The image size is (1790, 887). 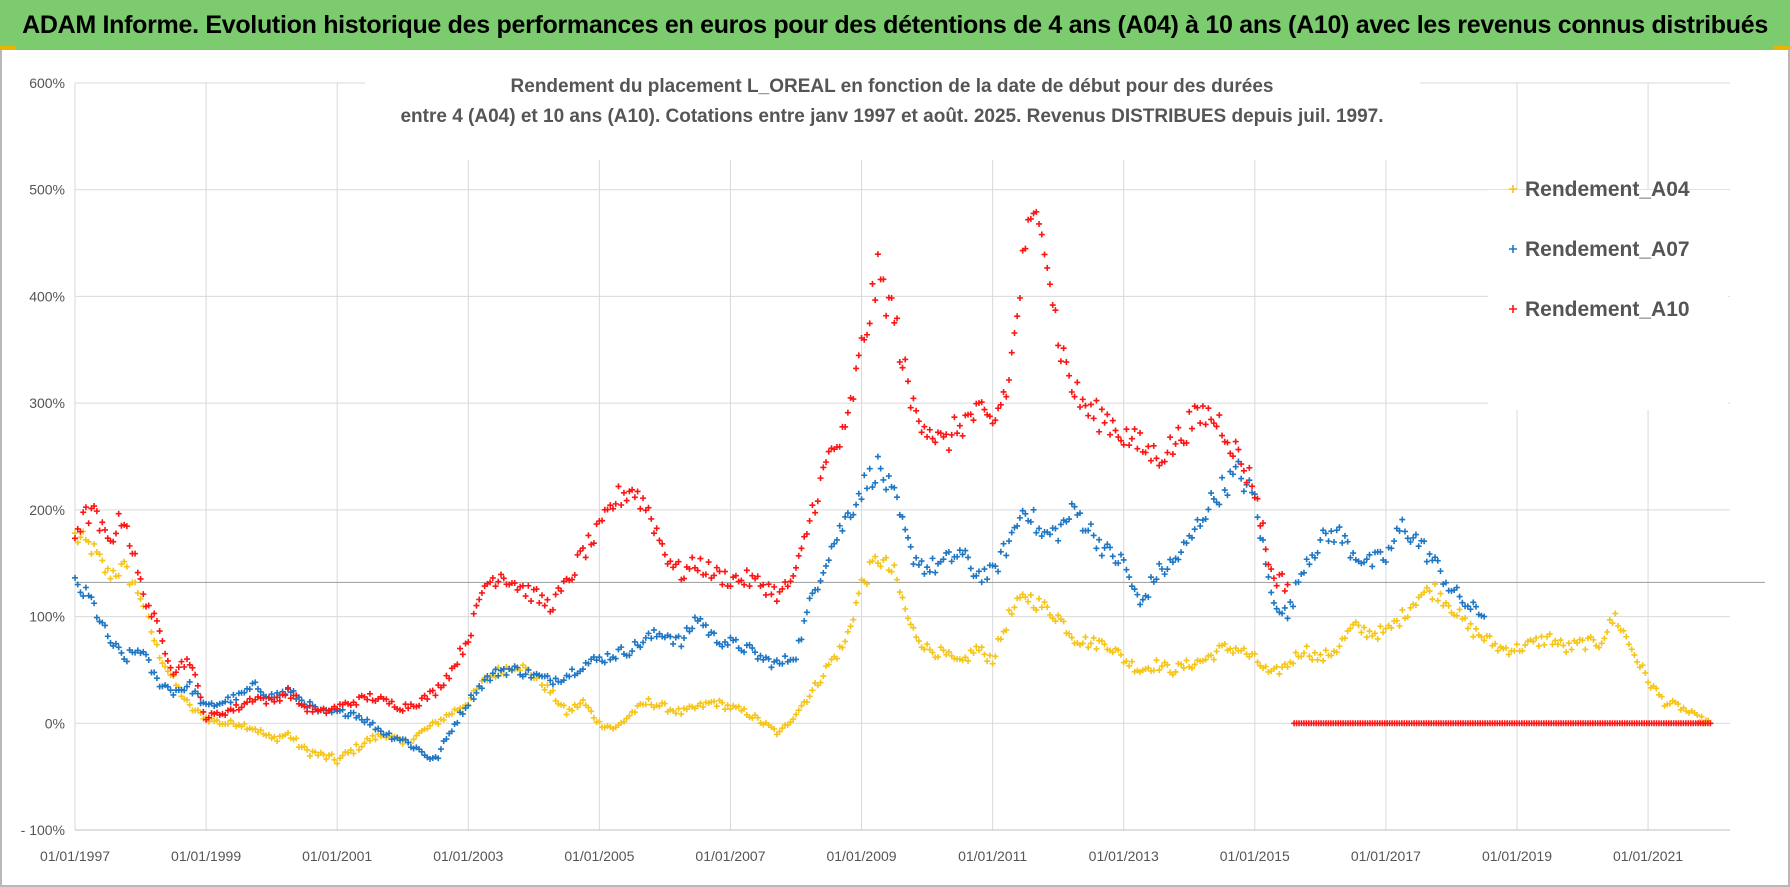 What do you see at coordinates (1782, 48) in the screenshot?
I see `banner-corner-right` at bounding box center [1782, 48].